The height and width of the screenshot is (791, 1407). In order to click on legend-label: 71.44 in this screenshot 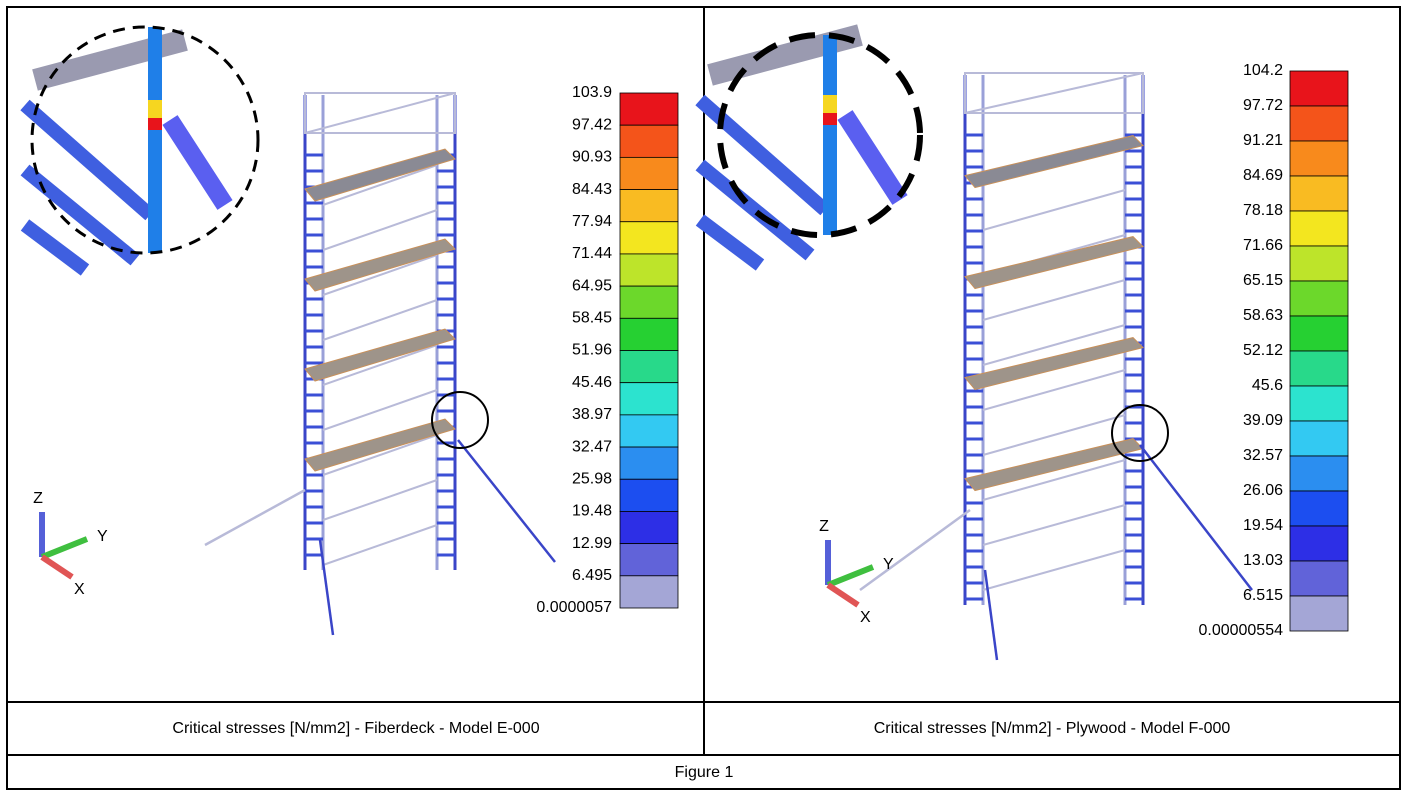, I will do `click(592, 253)`.